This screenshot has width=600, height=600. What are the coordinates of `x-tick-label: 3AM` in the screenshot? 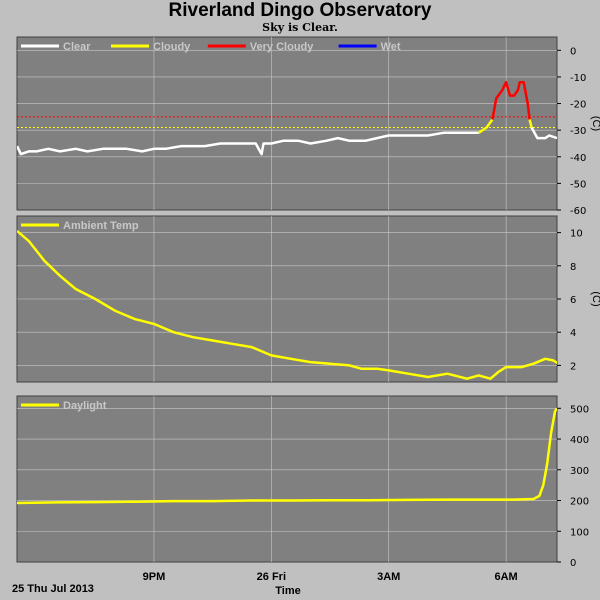 It's located at (388, 577).